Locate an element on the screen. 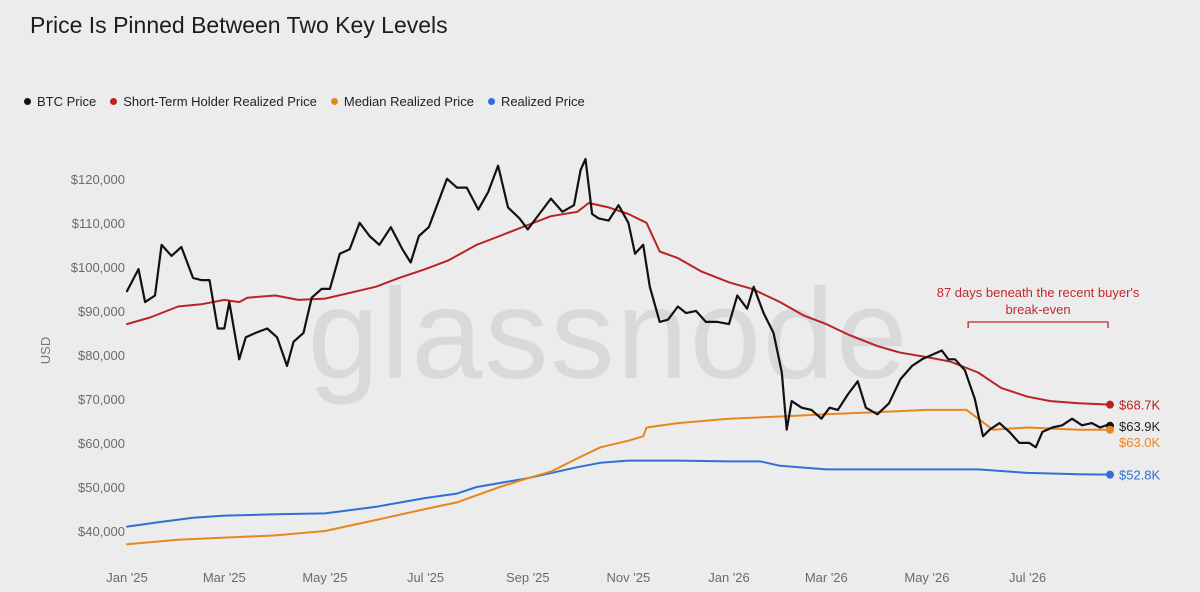  annotation-bracket is located at coordinates (1038, 324).